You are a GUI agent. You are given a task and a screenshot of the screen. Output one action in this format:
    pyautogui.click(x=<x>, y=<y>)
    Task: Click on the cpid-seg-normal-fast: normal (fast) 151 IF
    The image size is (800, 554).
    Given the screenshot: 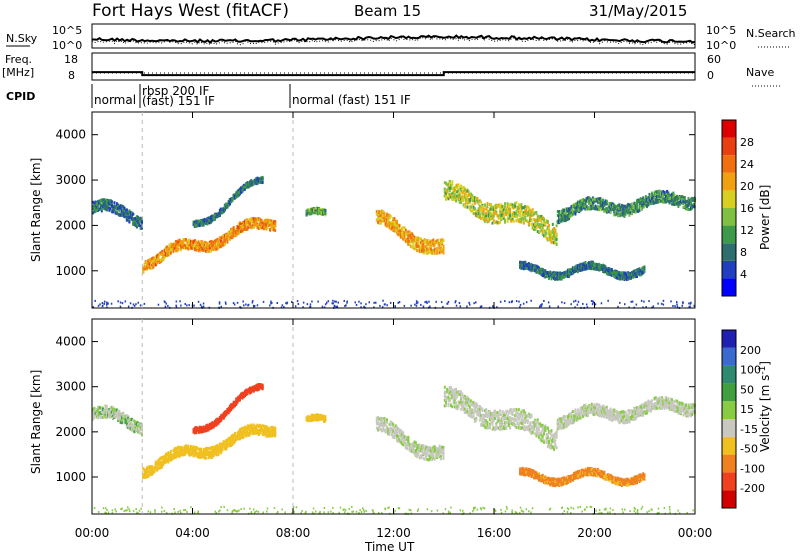 What is the action you would take?
    pyautogui.click(x=351, y=100)
    